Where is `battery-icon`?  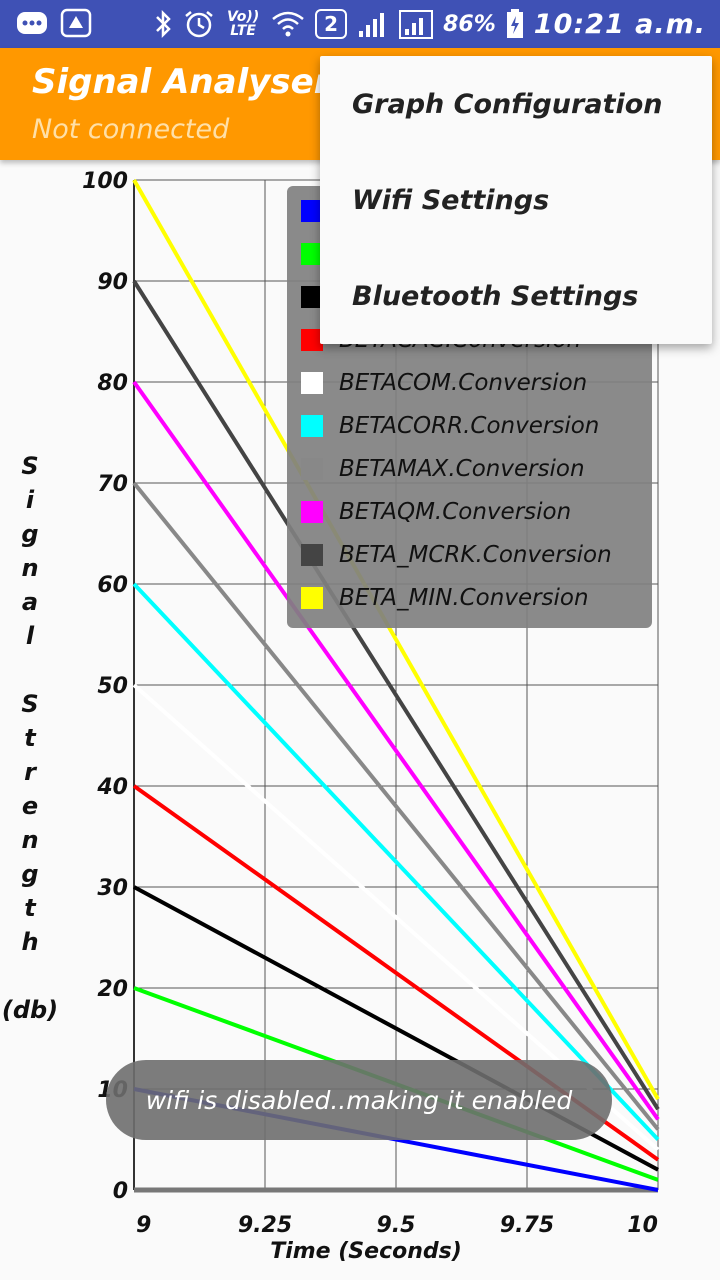 battery-icon is located at coordinates (515, 24).